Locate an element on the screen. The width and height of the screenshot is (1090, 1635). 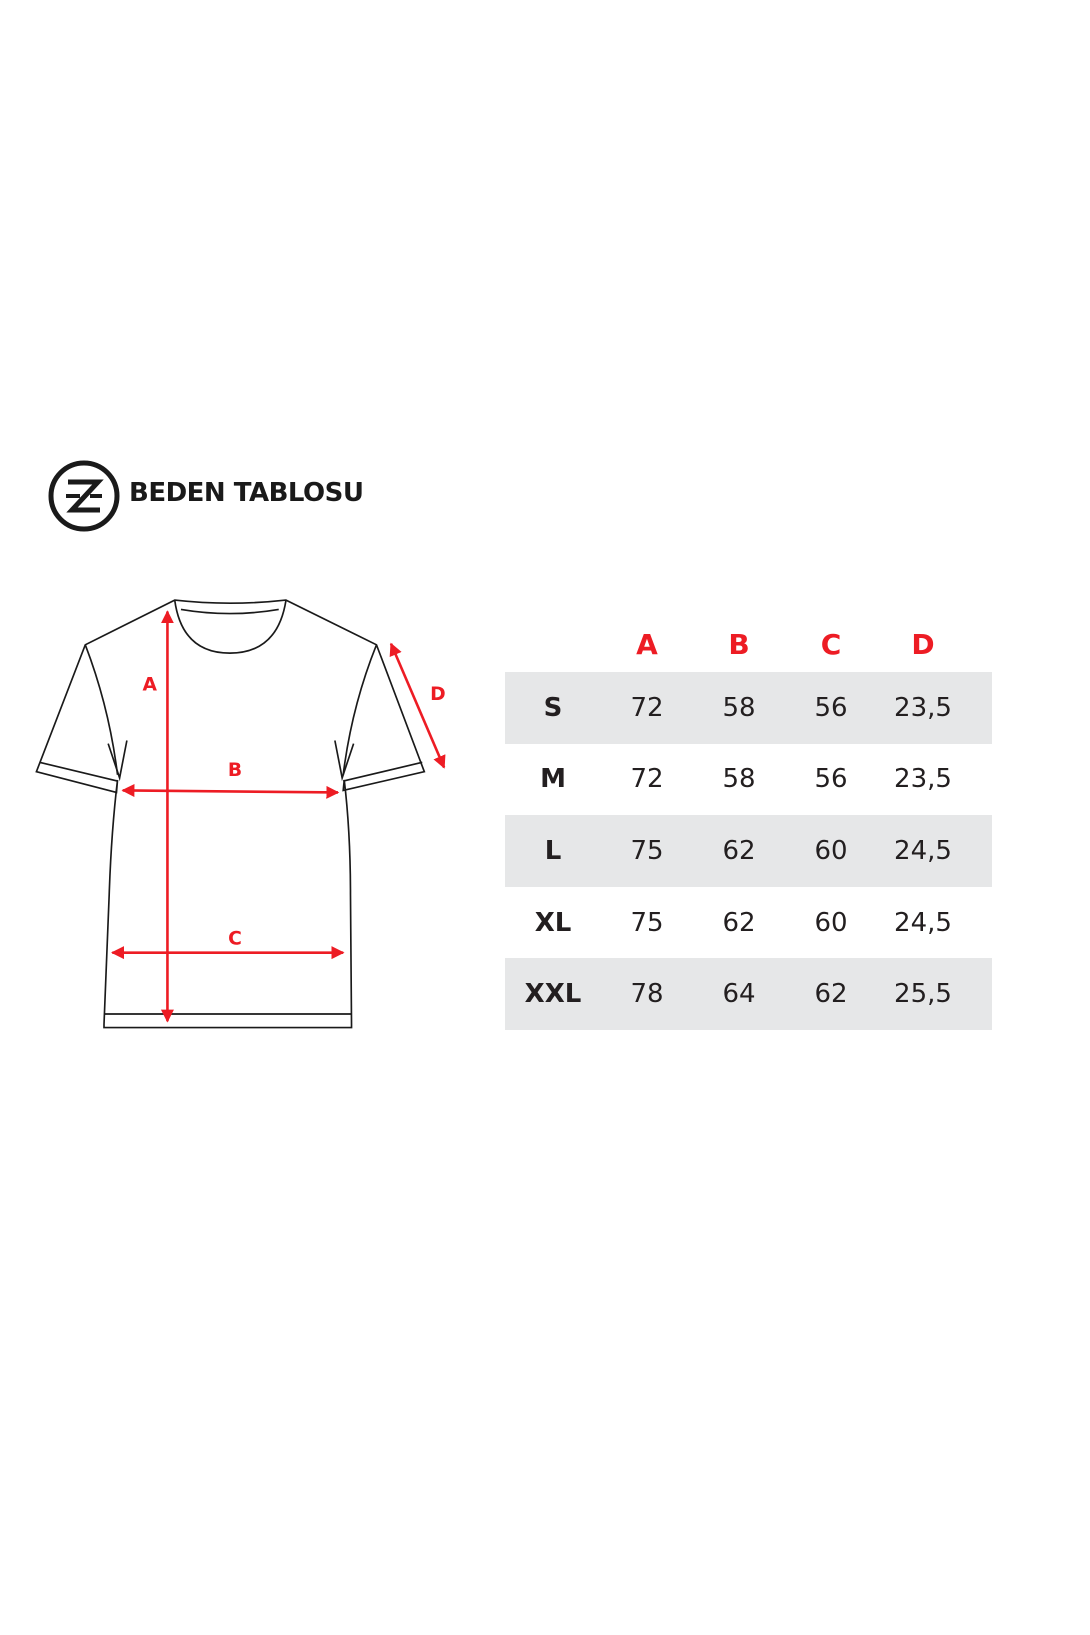
table-row: M 72 58 56 23,5 is located at coordinates (748, 780).